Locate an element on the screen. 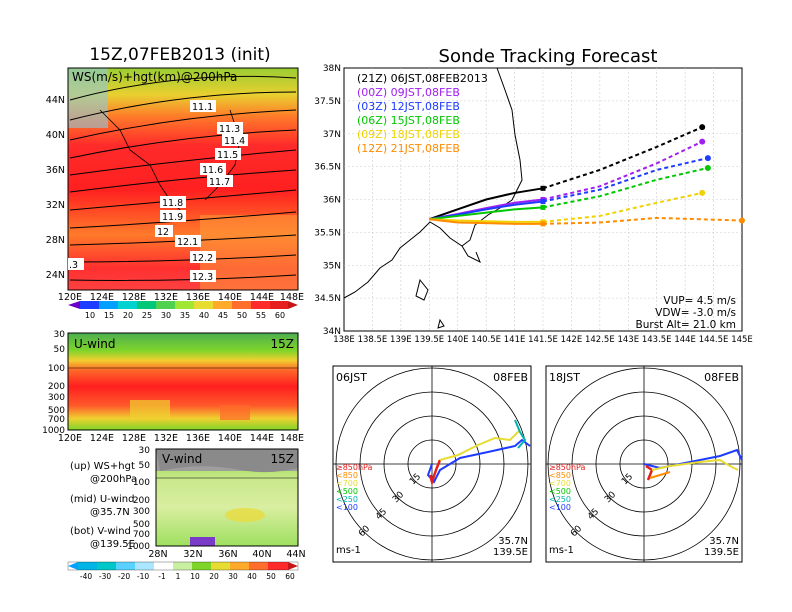 This screenshot has height=612, width=792. polar-2-lon: 139.5E is located at coordinates (721, 552).